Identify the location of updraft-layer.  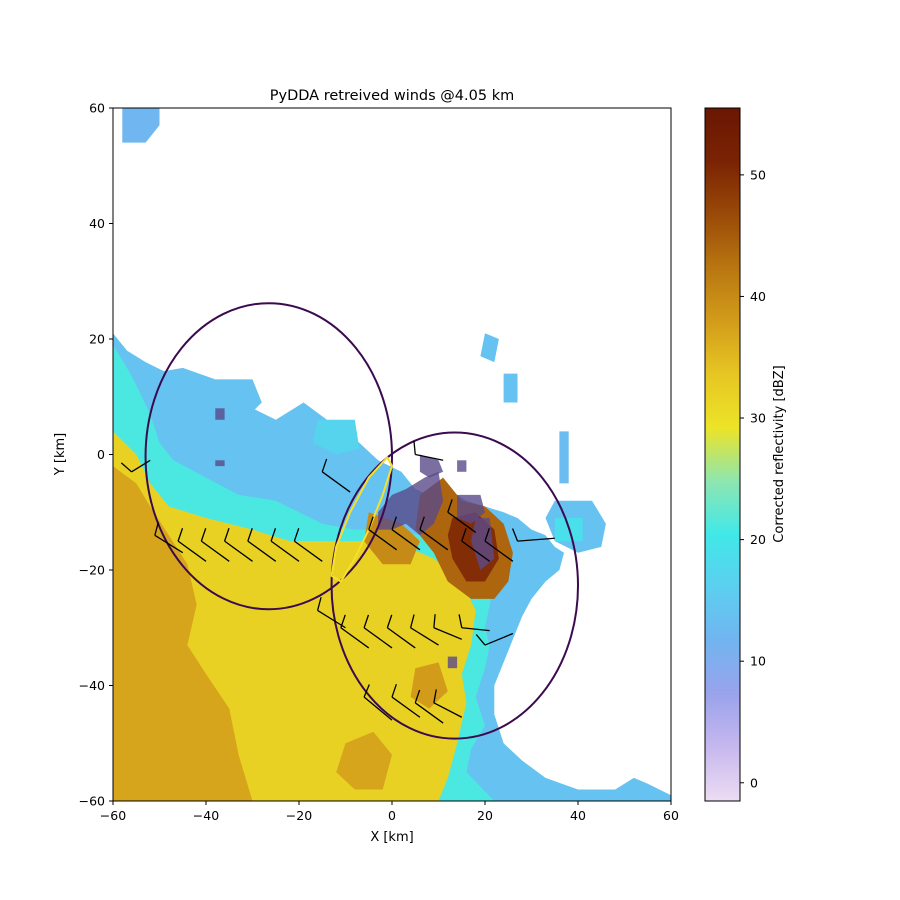
(355, 538).